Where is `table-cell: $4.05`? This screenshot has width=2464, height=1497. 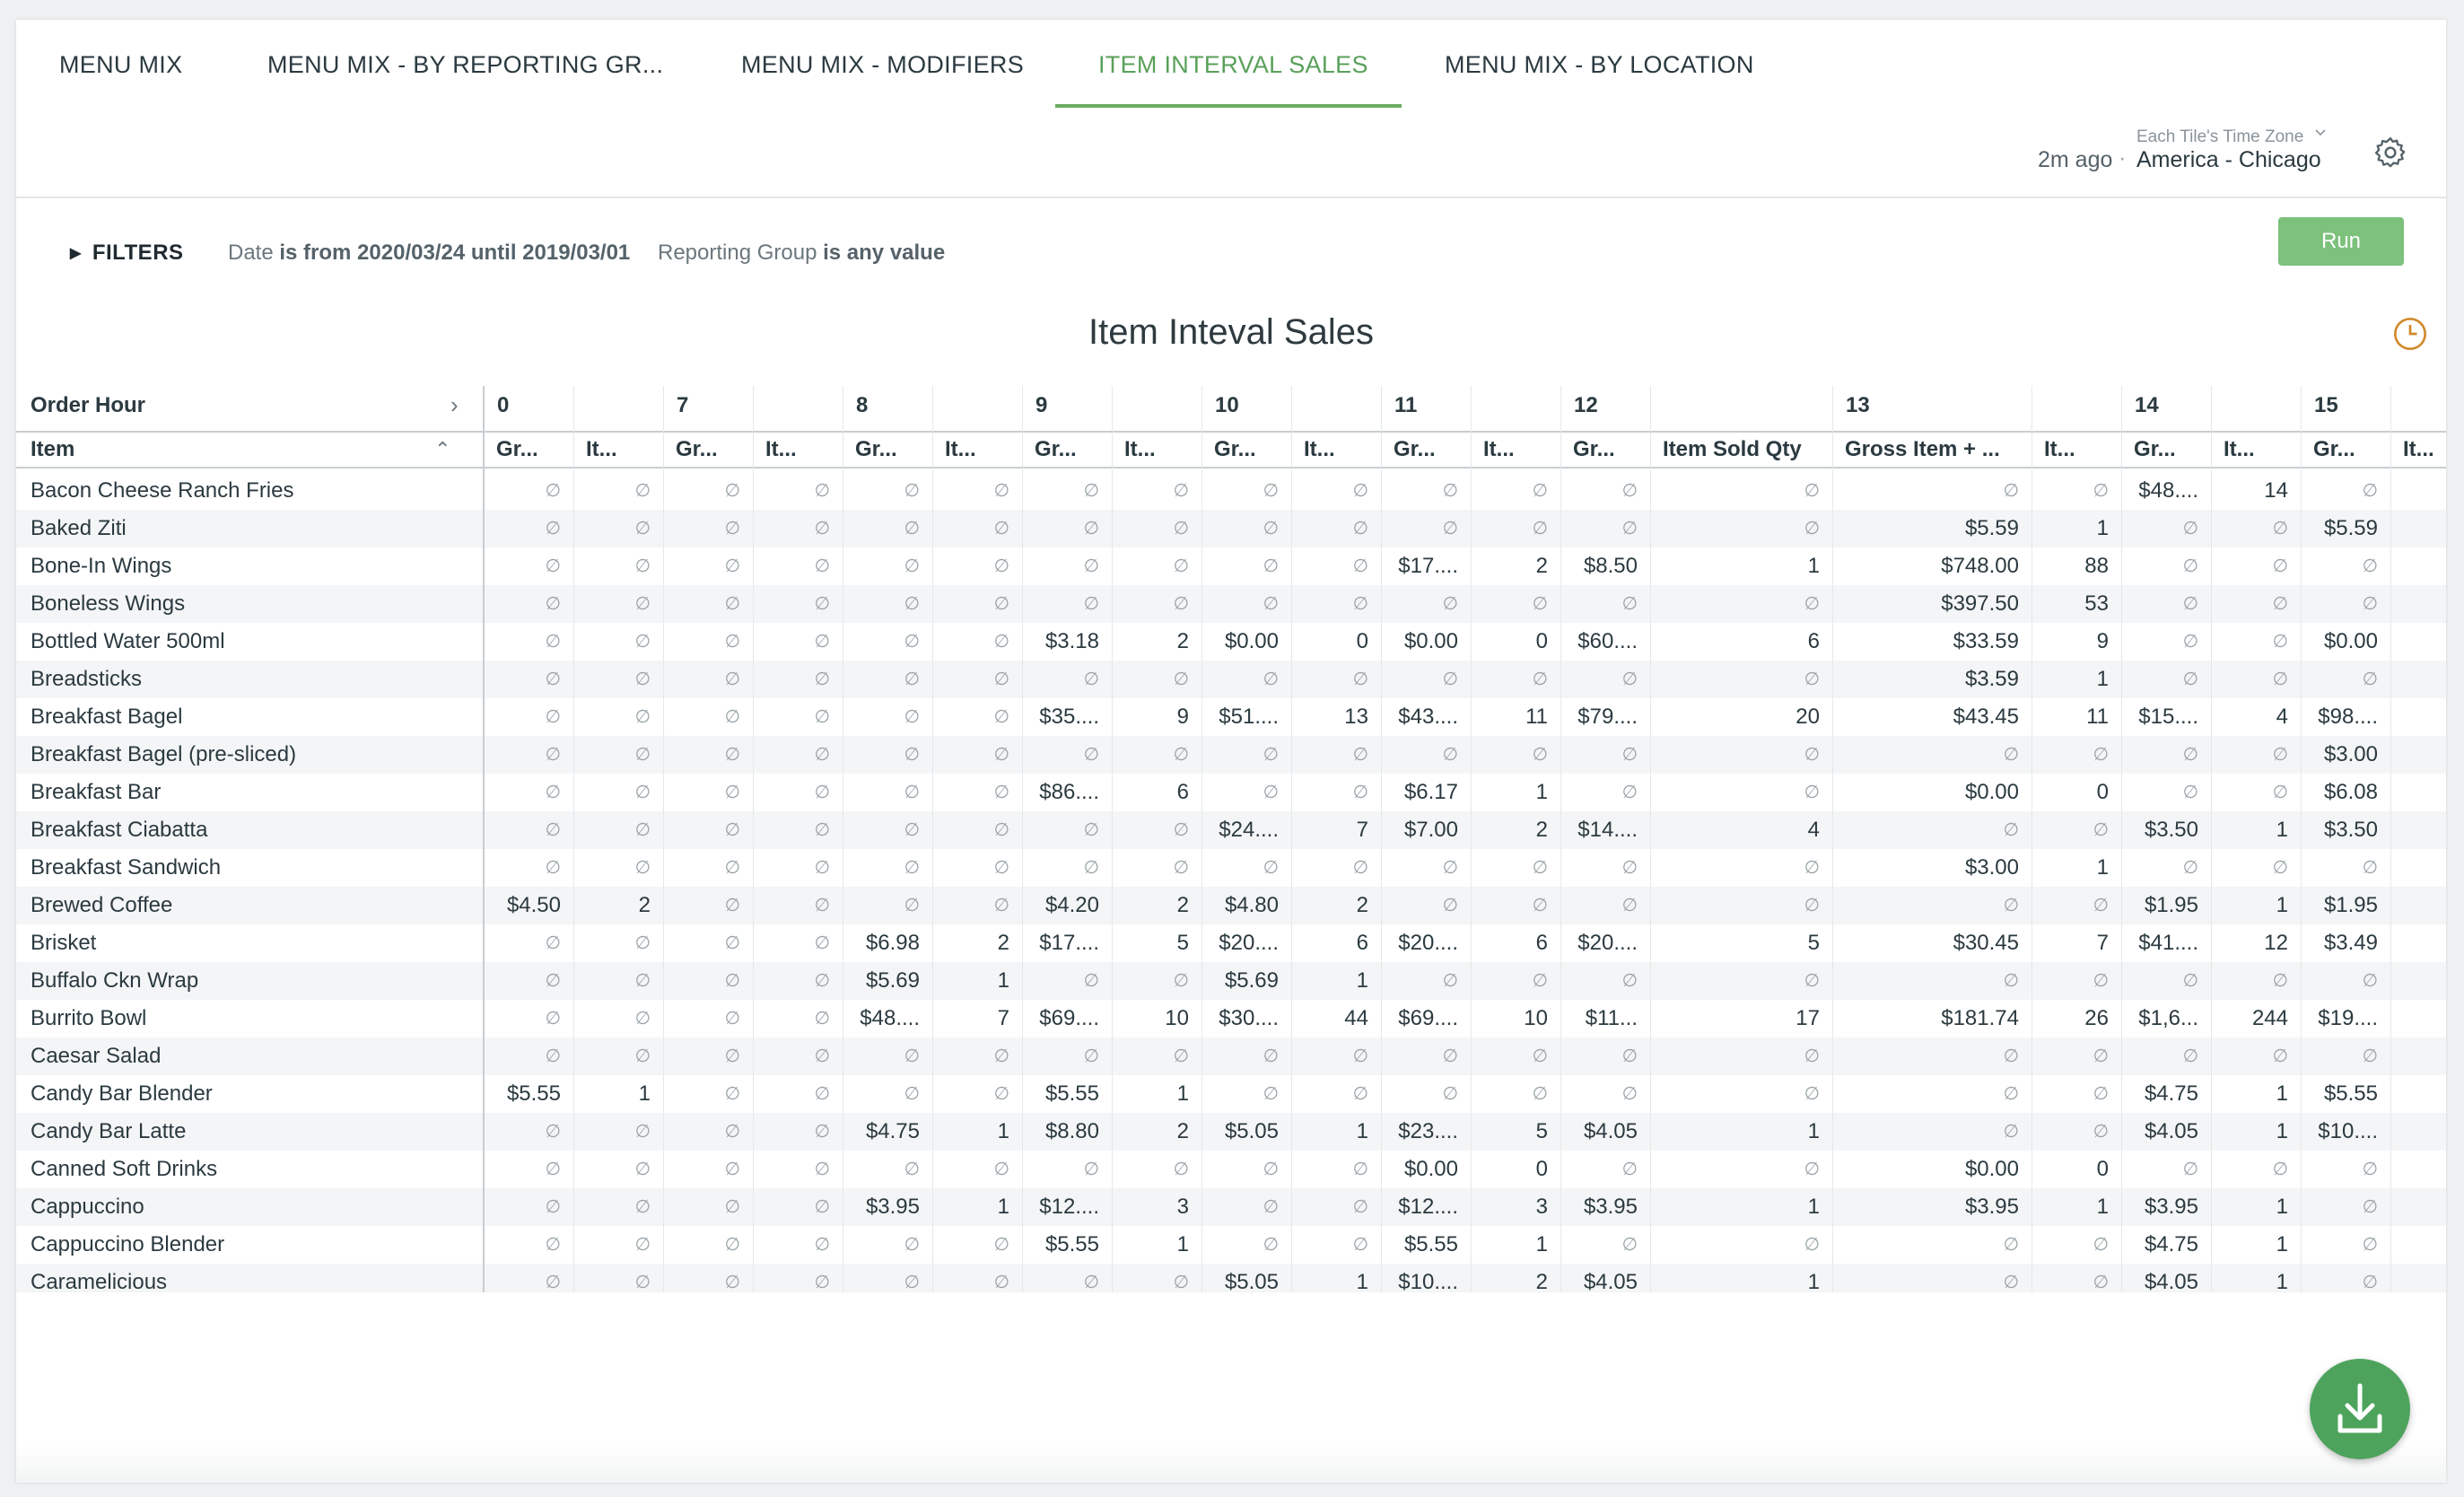 table-cell: $4.05 is located at coordinates (1610, 1131).